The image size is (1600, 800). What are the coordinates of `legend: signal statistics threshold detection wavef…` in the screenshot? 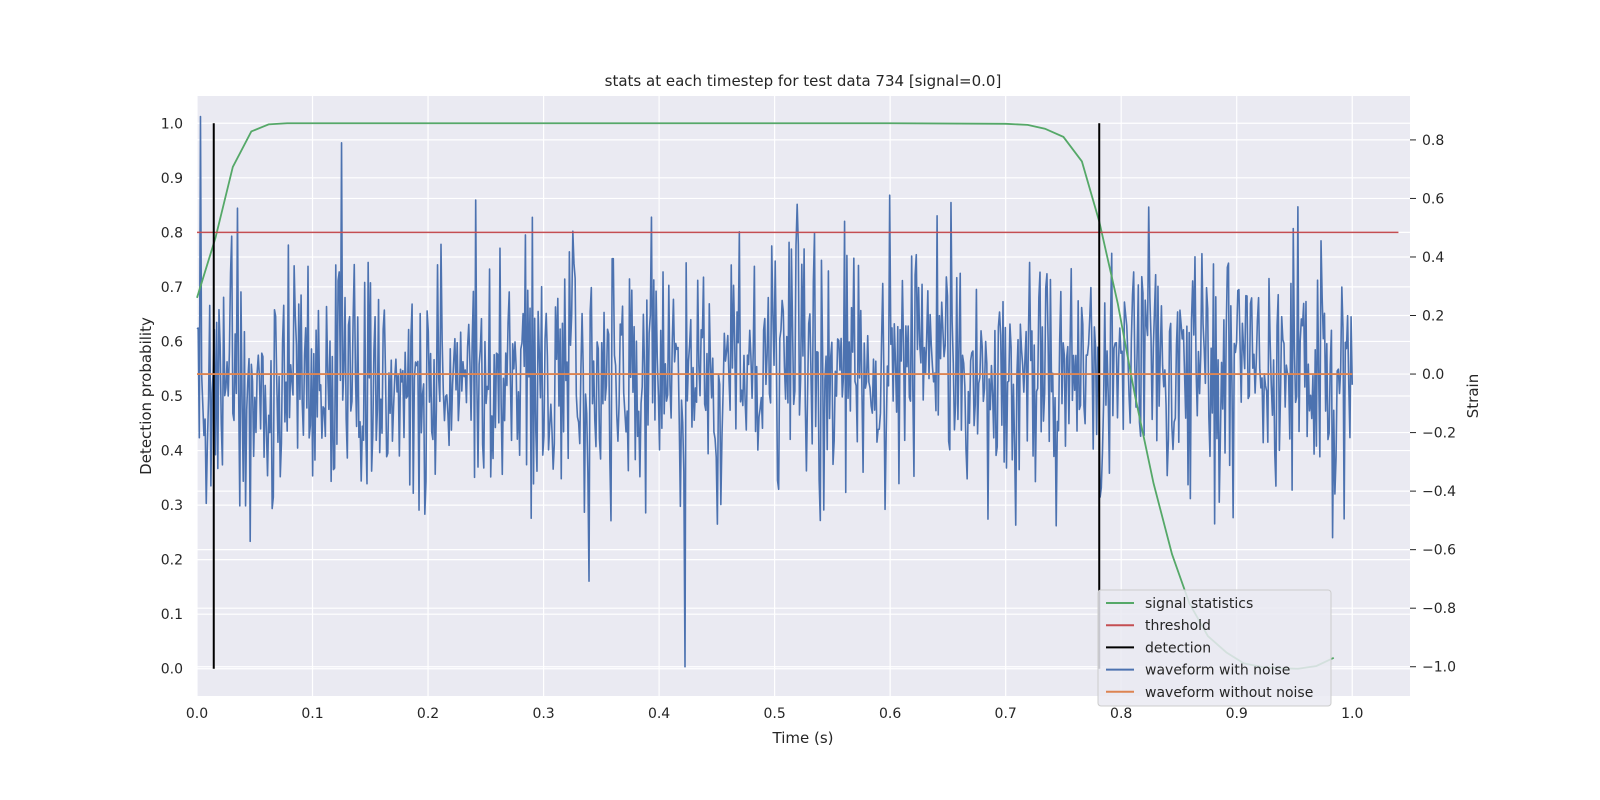 It's located at (1214, 648).